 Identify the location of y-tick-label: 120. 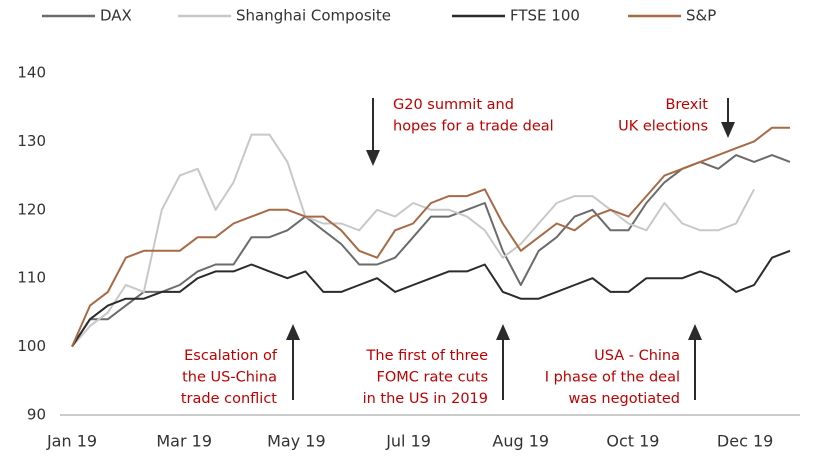
(31, 209).